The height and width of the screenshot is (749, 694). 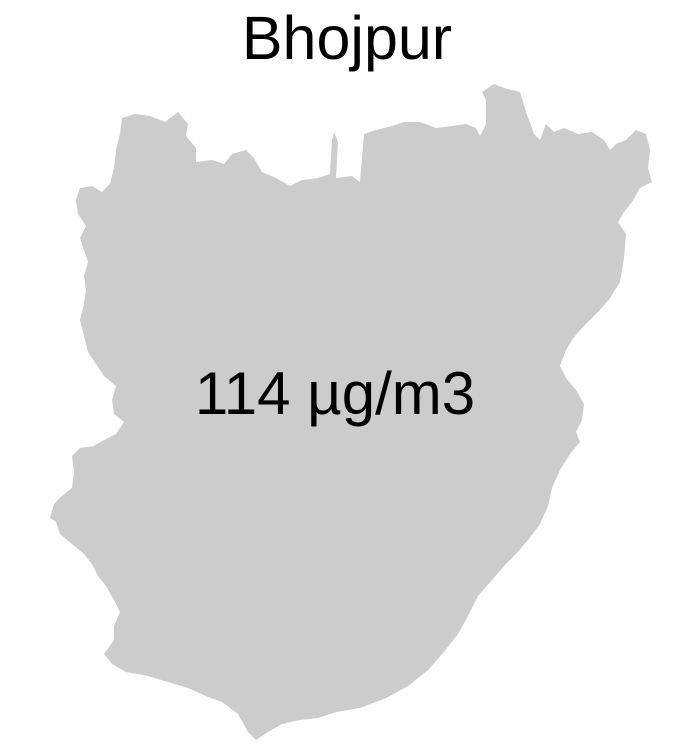 What do you see at coordinates (335, 394) in the screenshot?
I see `pm-value-label: 114 µg/m3` at bounding box center [335, 394].